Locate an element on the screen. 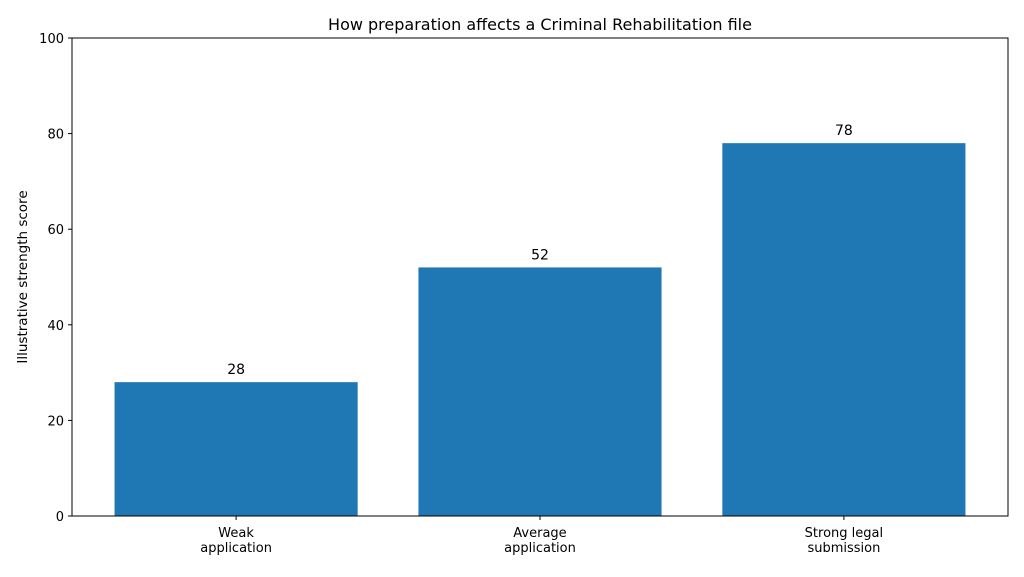 The height and width of the screenshot is (577, 1024). x-tick-label: Weak is located at coordinates (236, 533).